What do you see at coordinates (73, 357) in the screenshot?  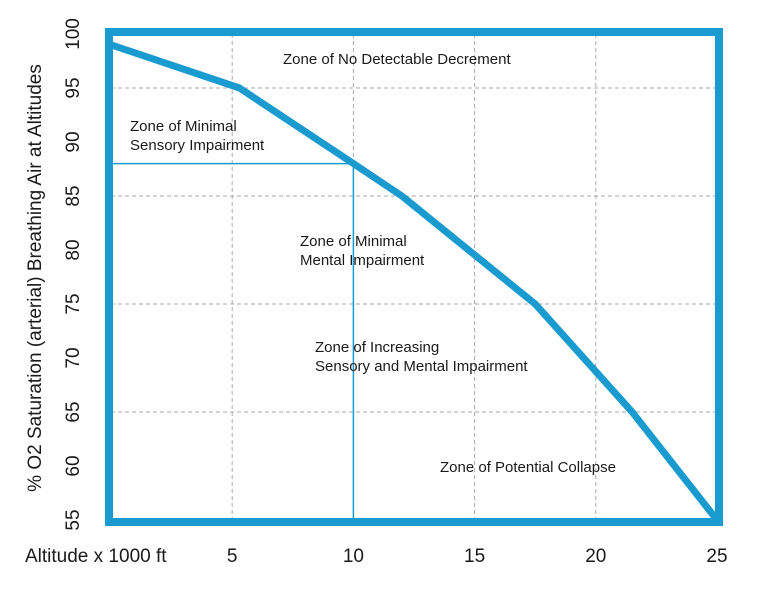 I see `y-tick-label: 70` at bounding box center [73, 357].